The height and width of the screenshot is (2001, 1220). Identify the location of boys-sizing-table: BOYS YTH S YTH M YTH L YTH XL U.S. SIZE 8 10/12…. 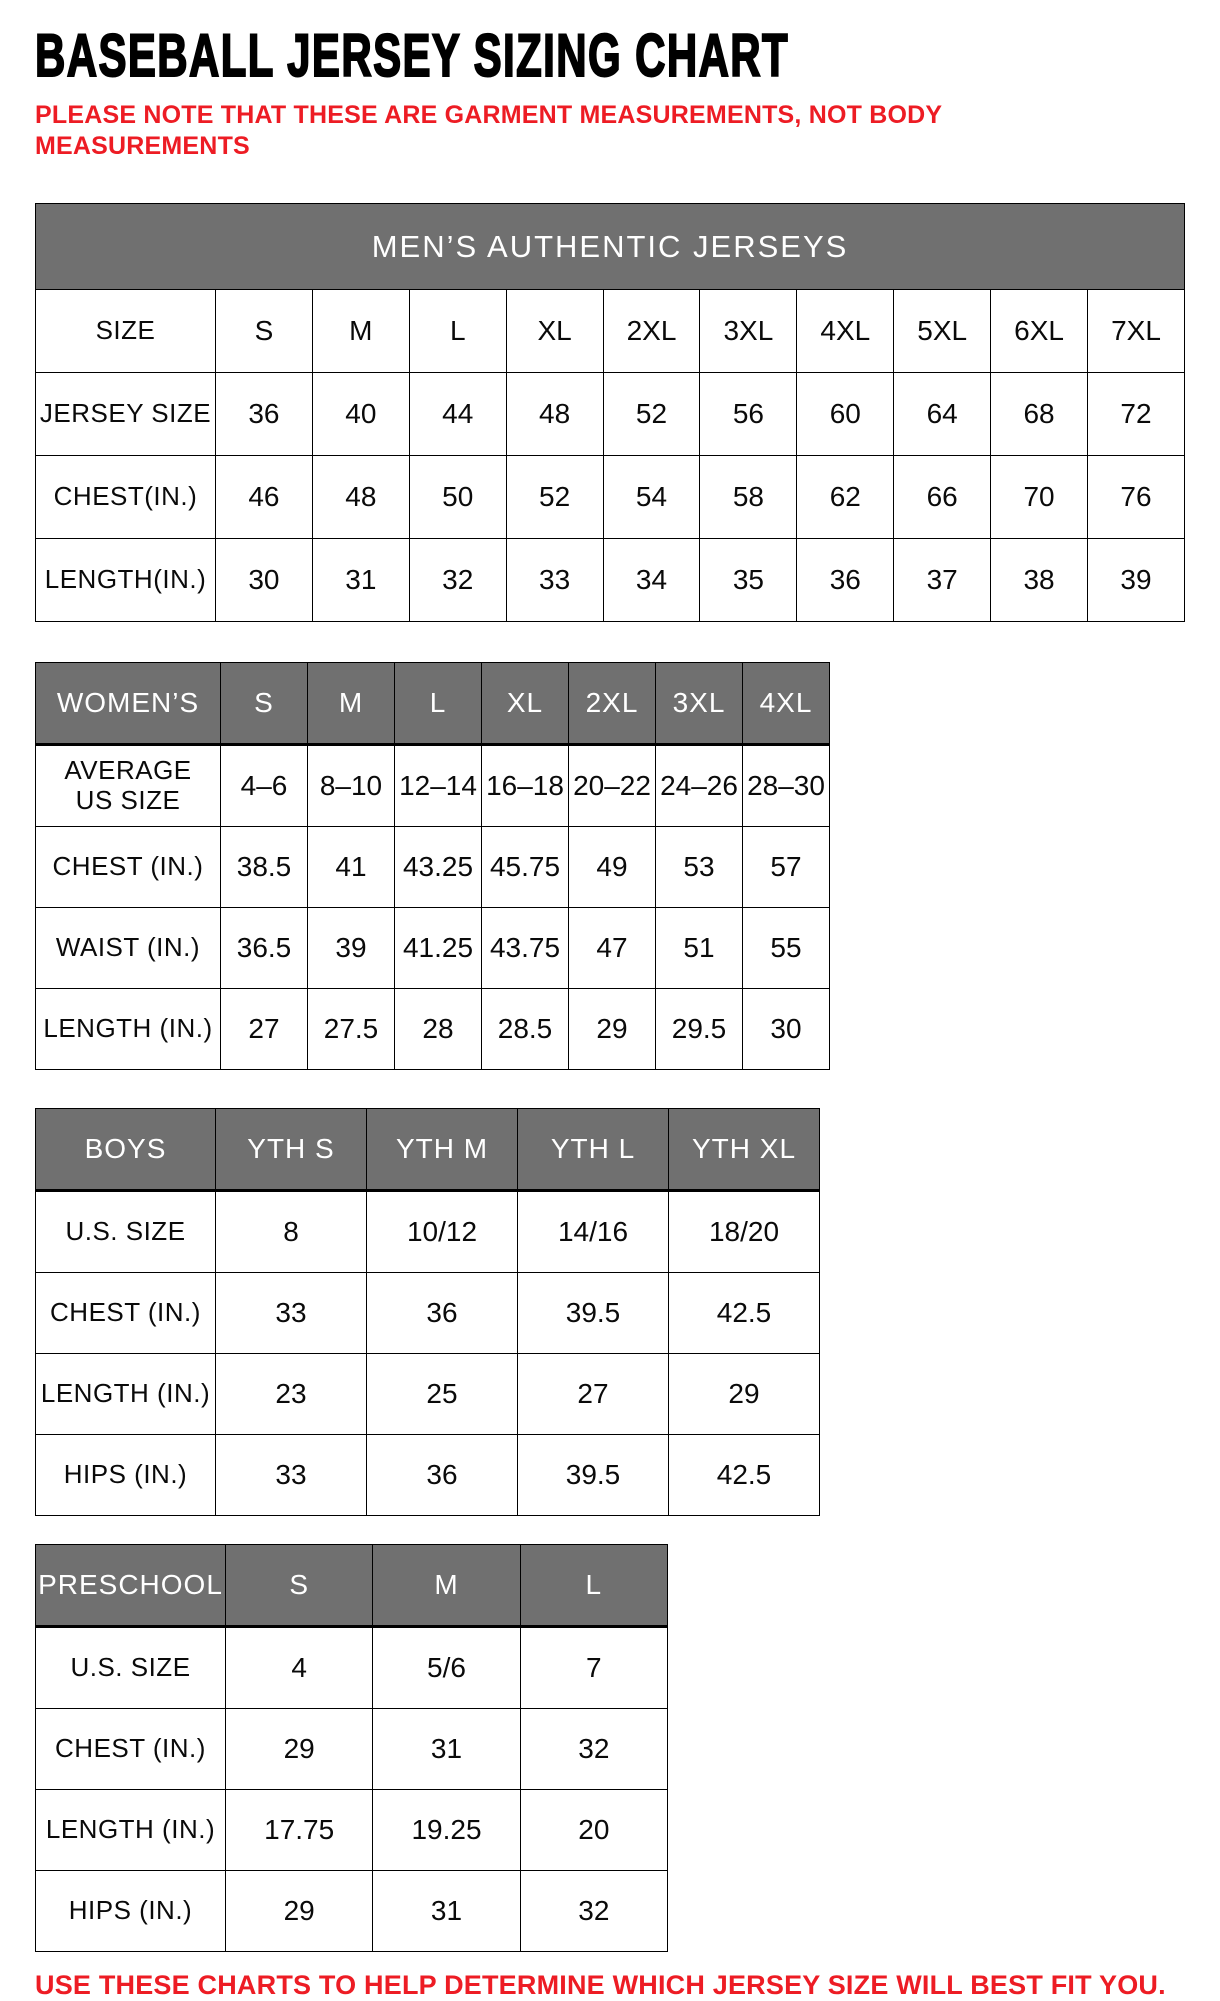
(427, 1312).